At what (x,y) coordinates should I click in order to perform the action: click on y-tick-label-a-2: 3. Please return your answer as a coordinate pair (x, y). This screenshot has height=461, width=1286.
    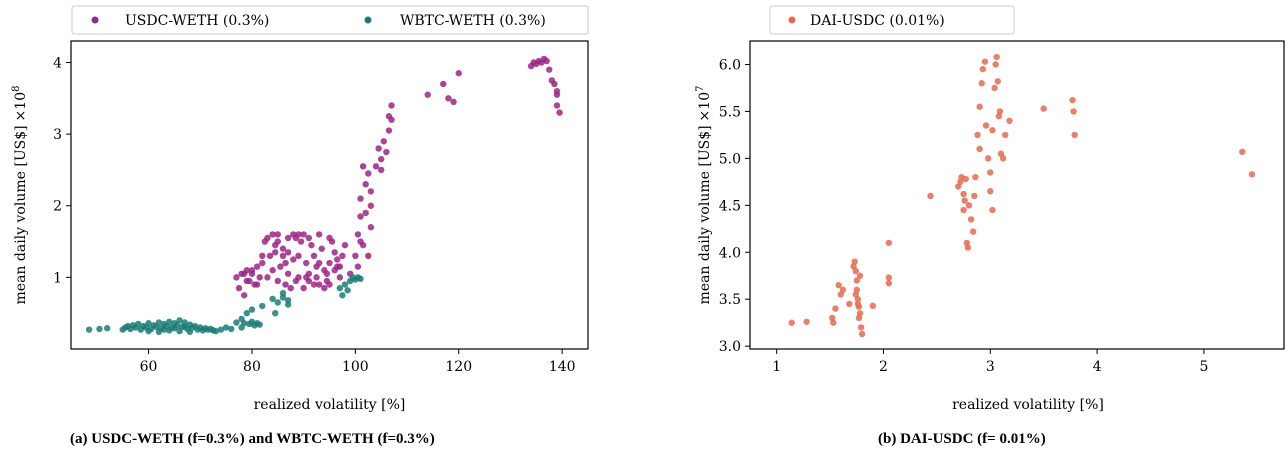
    Looking at the image, I should click on (57, 135).